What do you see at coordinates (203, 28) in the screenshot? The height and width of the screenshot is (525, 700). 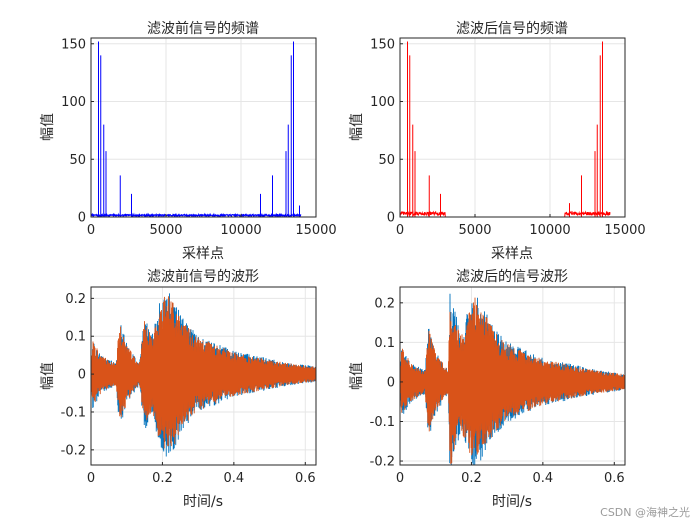 I see `chart-title: 滤波前信号的频谱` at bounding box center [203, 28].